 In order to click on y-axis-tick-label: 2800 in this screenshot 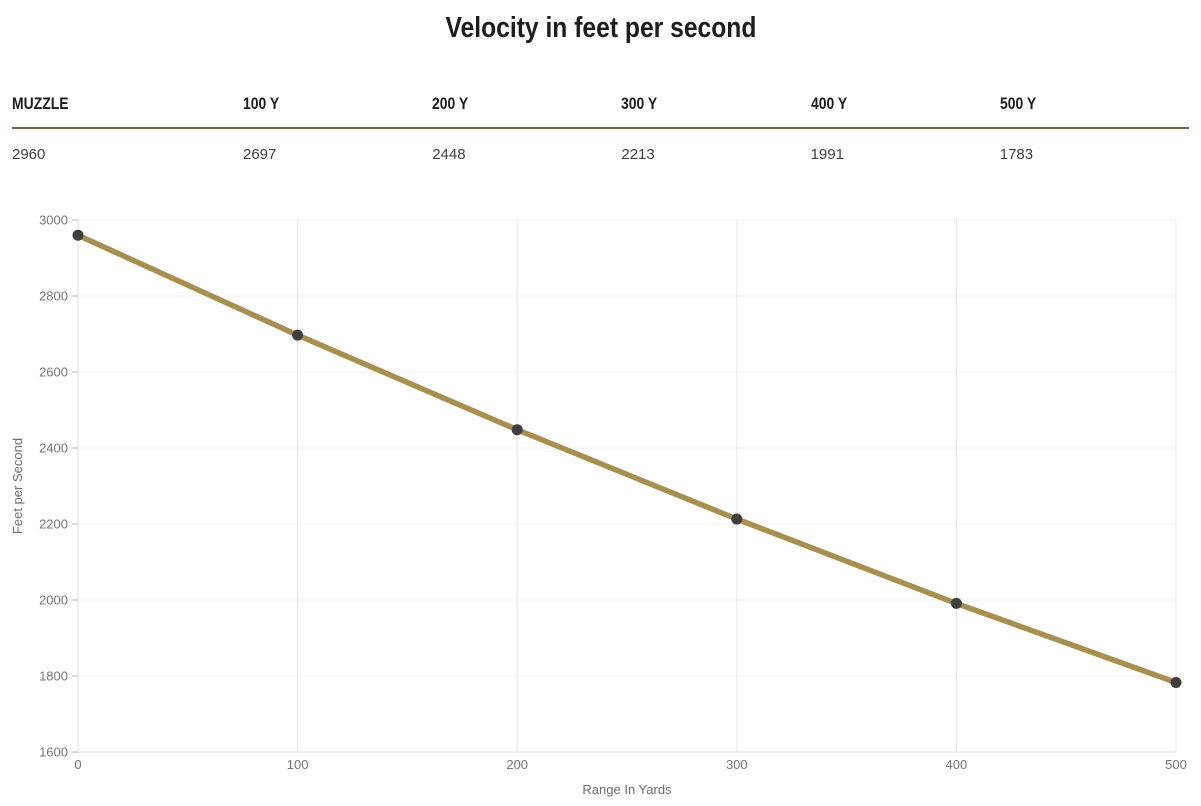, I will do `click(53, 296)`.